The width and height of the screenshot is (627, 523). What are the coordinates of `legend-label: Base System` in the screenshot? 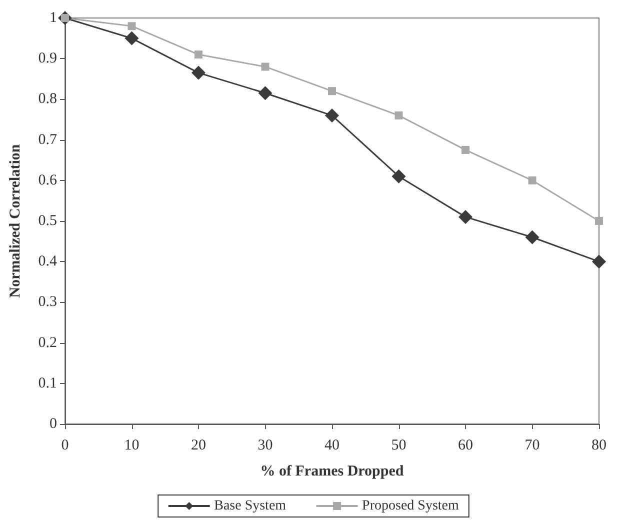 It's located at (250, 506).